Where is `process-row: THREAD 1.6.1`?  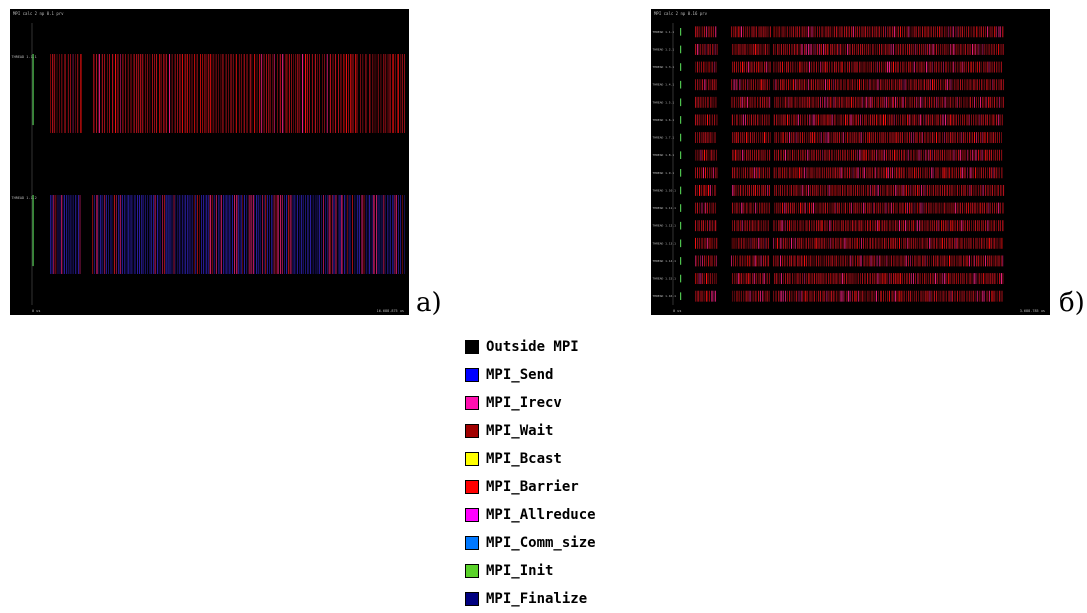
process-row: THREAD 1.6.1 is located at coordinates (828, 119).